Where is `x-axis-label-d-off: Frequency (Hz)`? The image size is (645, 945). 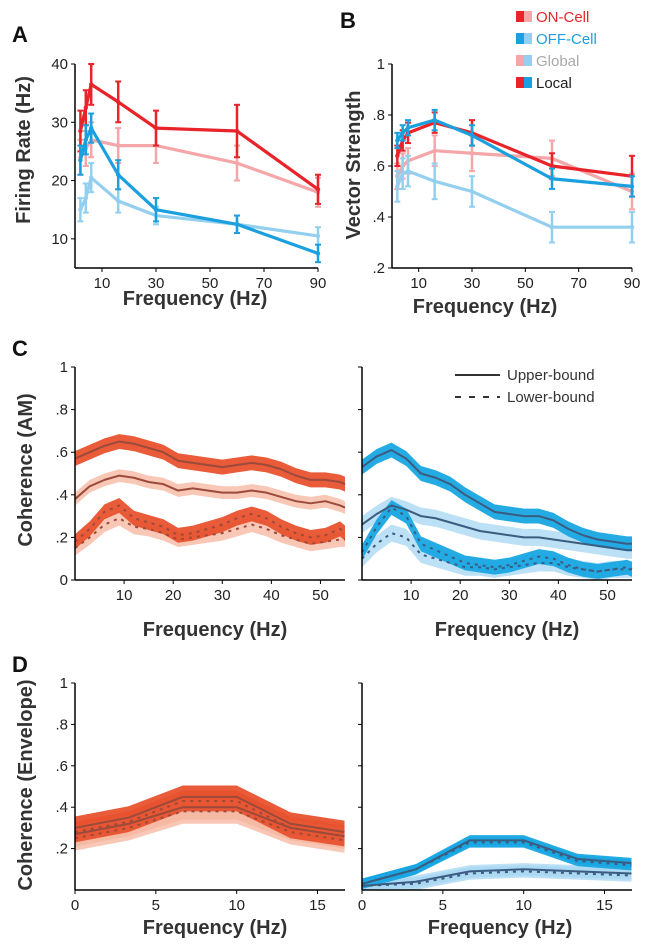 x-axis-label-d-off: Frequency (Hz) is located at coordinates (500, 928).